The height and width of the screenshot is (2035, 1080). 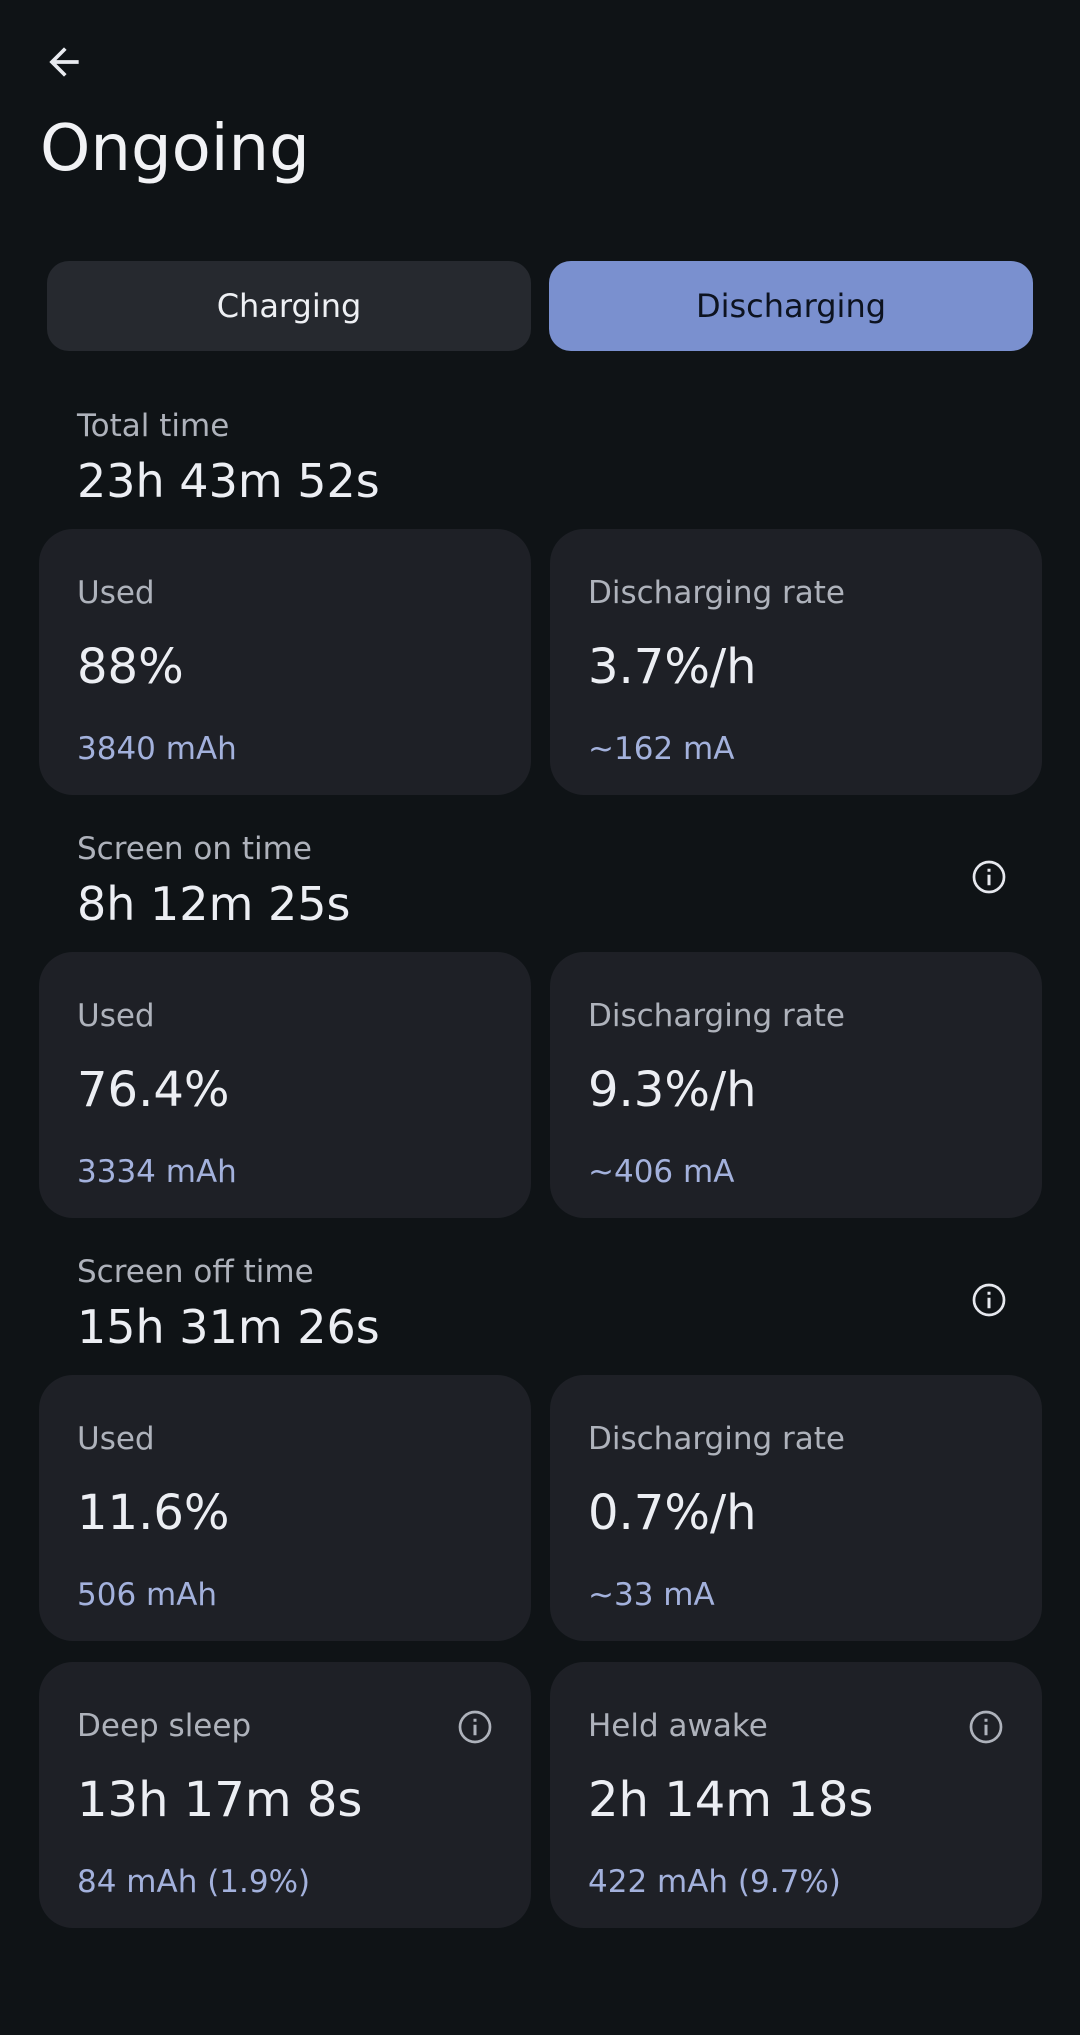 What do you see at coordinates (147, 1595) in the screenshot?
I see `screen-off-used-mah: 506 mAh` at bounding box center [147, 1595].